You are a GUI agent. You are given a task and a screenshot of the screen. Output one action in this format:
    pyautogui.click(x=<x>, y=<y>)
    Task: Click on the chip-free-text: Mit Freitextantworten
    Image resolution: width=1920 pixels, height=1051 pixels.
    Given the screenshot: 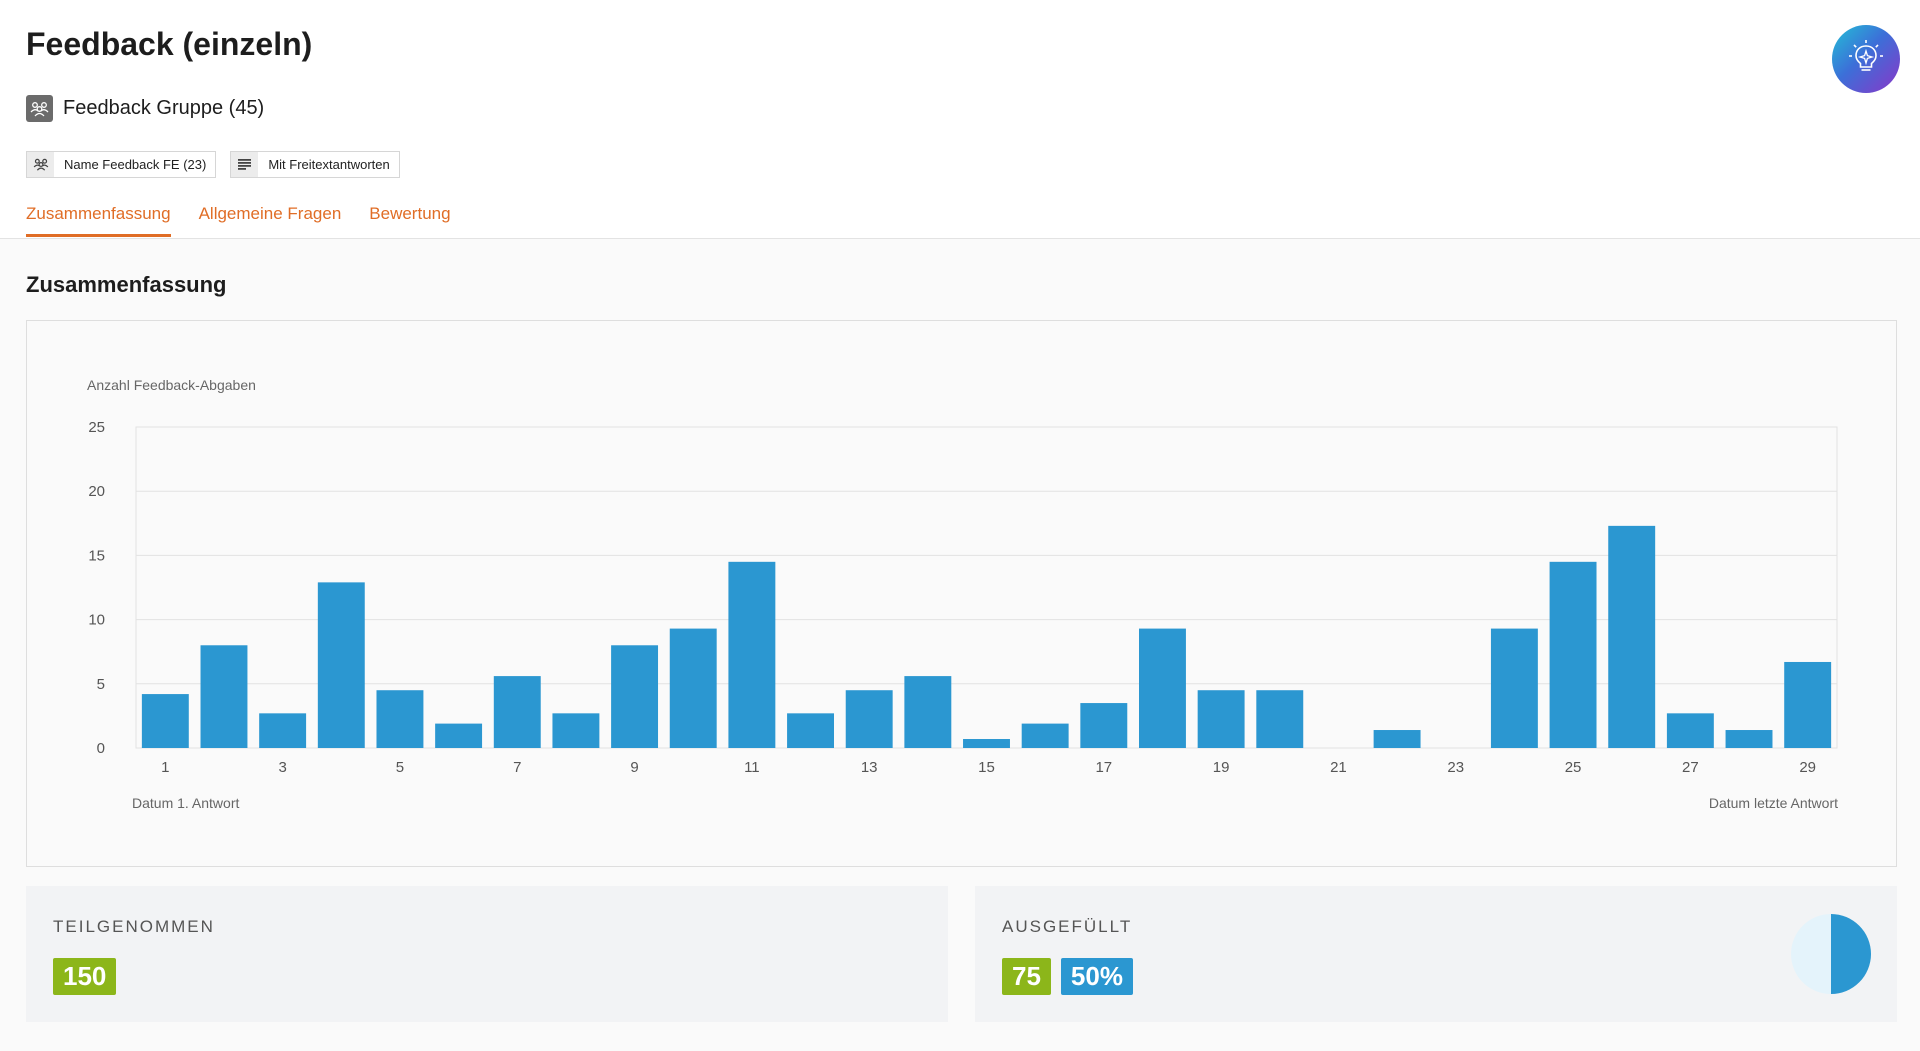 What is the action you would take?
    pyautogui.click(x=315, y=164)
    